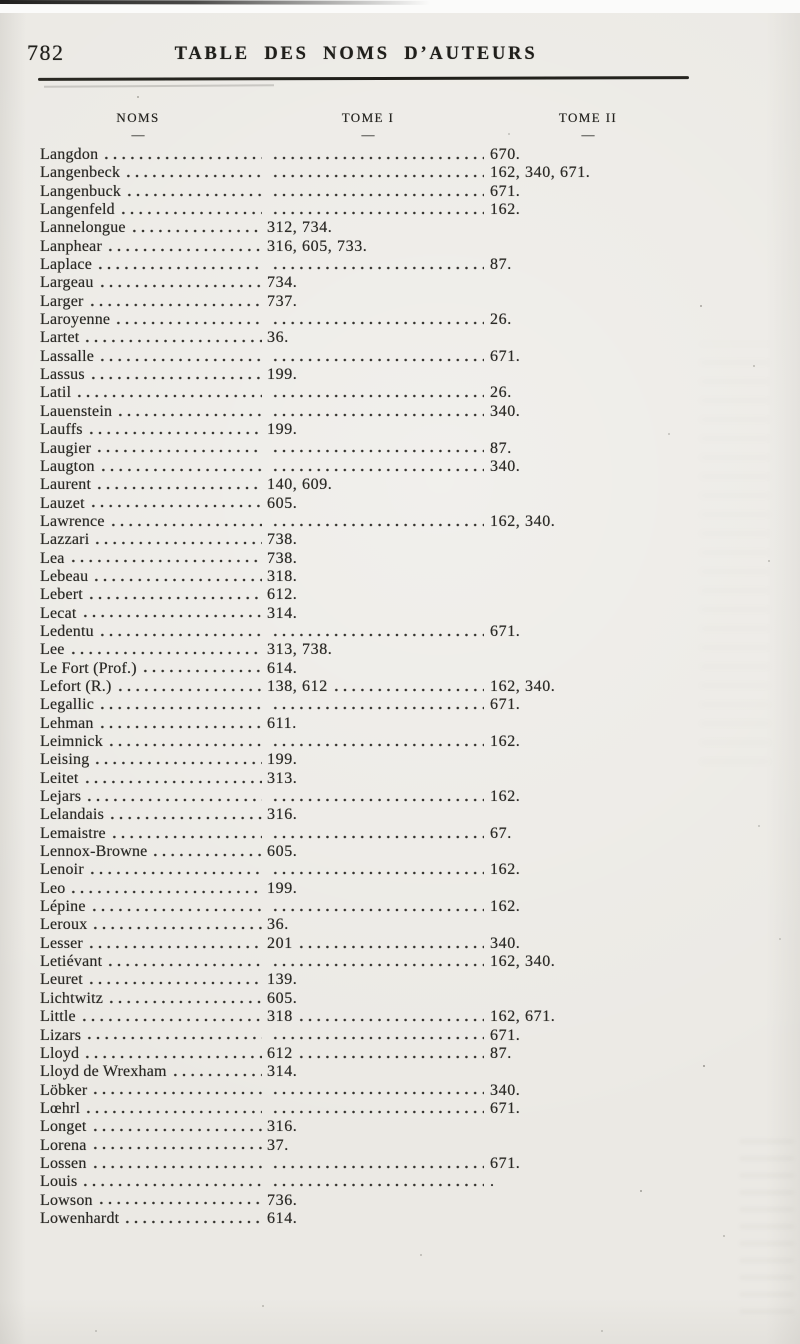  I want to click on bleed-through-artifact, so click(735, 553).